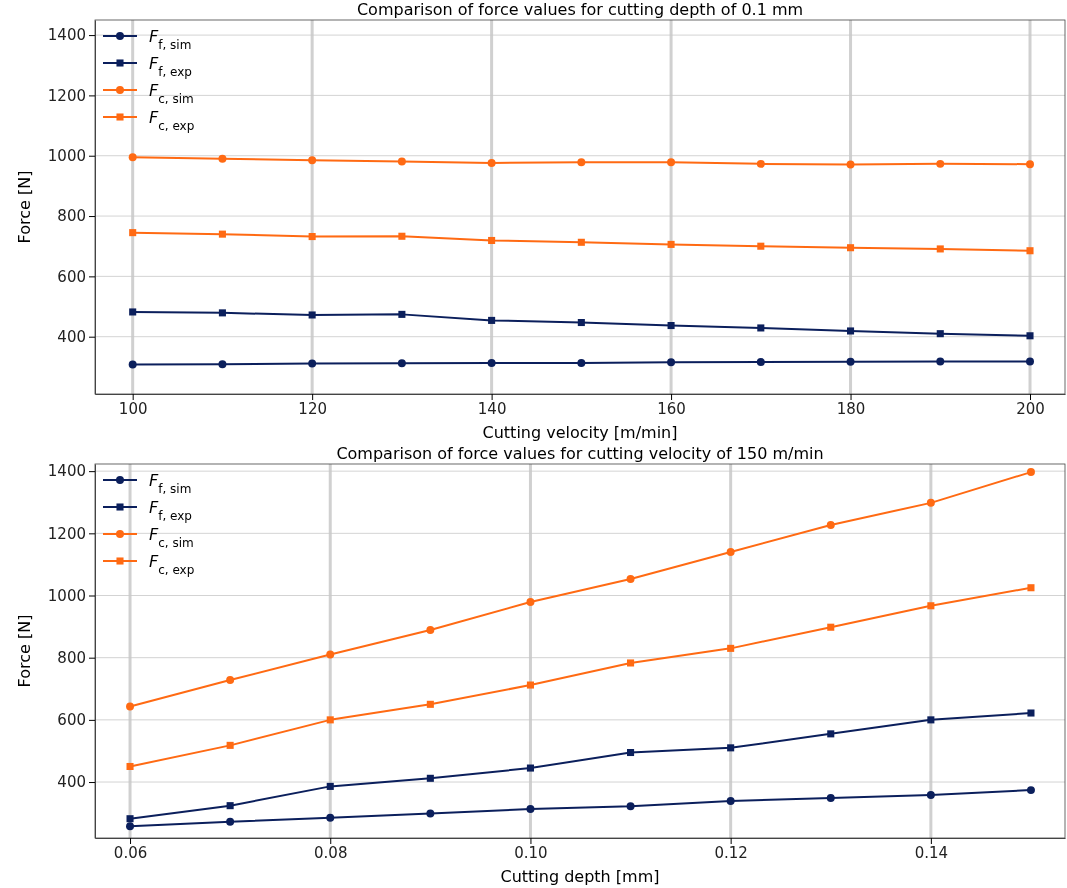 The height and width of the screenshot is (888, 1067). I want to click on x-tick-label: 0.14, so click(931, 852).